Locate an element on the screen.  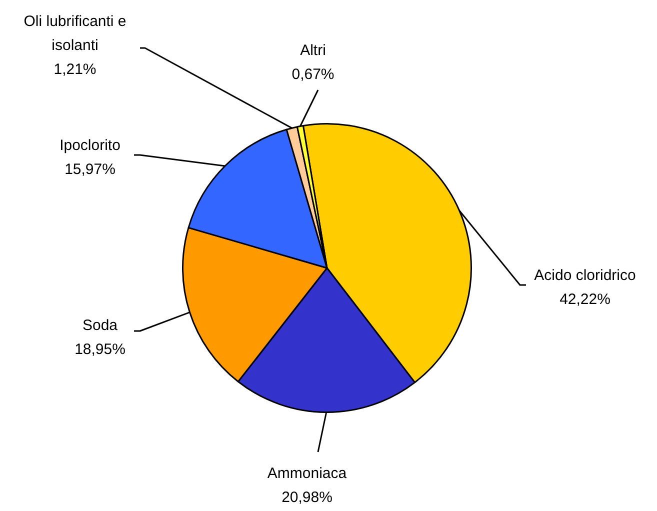
data-label: 1,21% is located at coordinates (75, 69).